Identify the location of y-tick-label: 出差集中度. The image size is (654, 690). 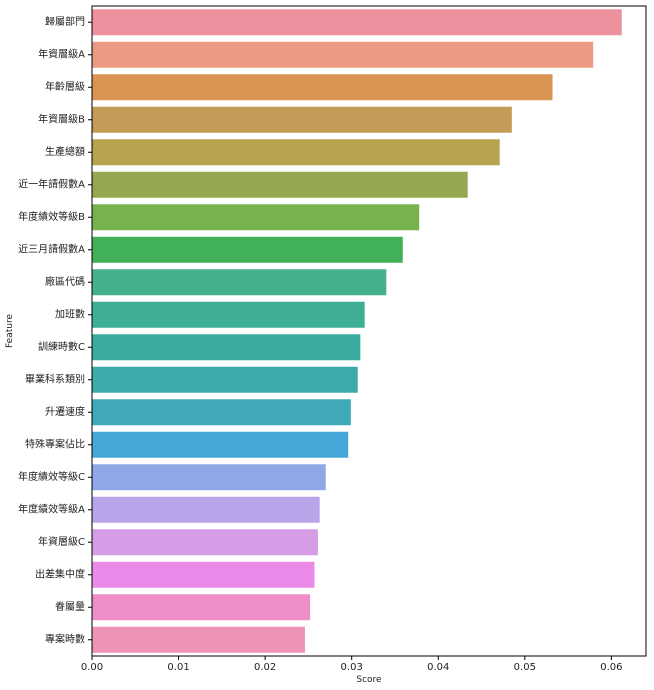
(60, 573).